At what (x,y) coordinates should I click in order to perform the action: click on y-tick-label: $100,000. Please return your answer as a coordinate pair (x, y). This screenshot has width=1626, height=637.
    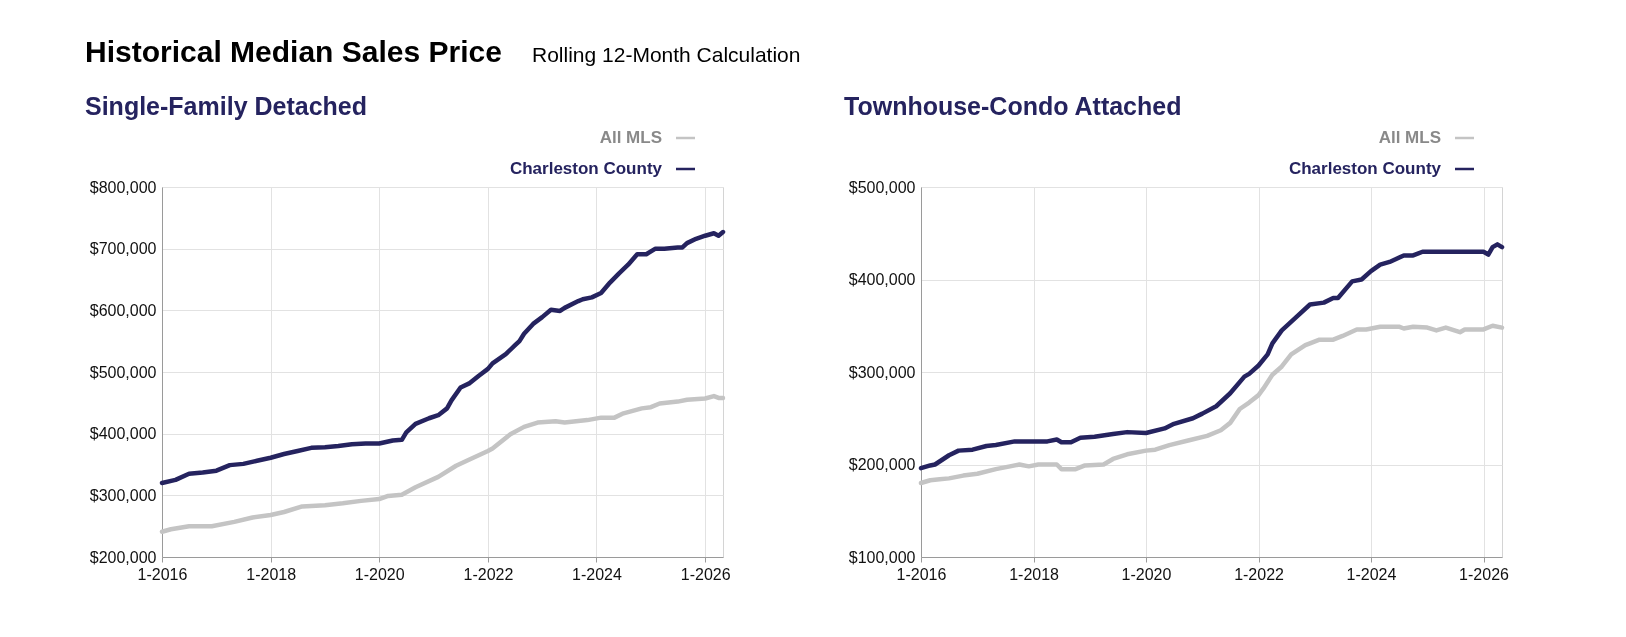
    Looking at the image, I should click on (882, 557).